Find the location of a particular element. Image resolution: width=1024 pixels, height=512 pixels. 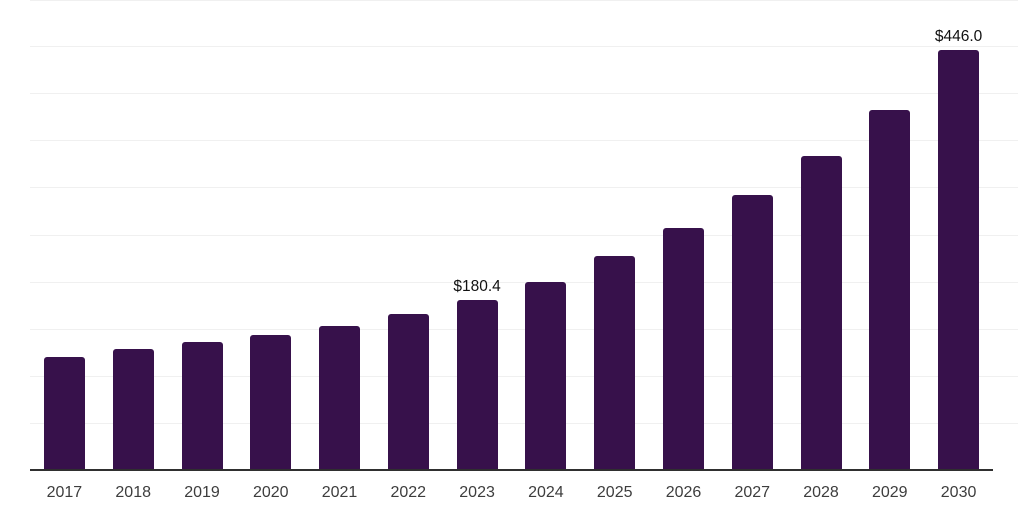

x-tick-2028: 2028 is located at coordinates (821, 492).